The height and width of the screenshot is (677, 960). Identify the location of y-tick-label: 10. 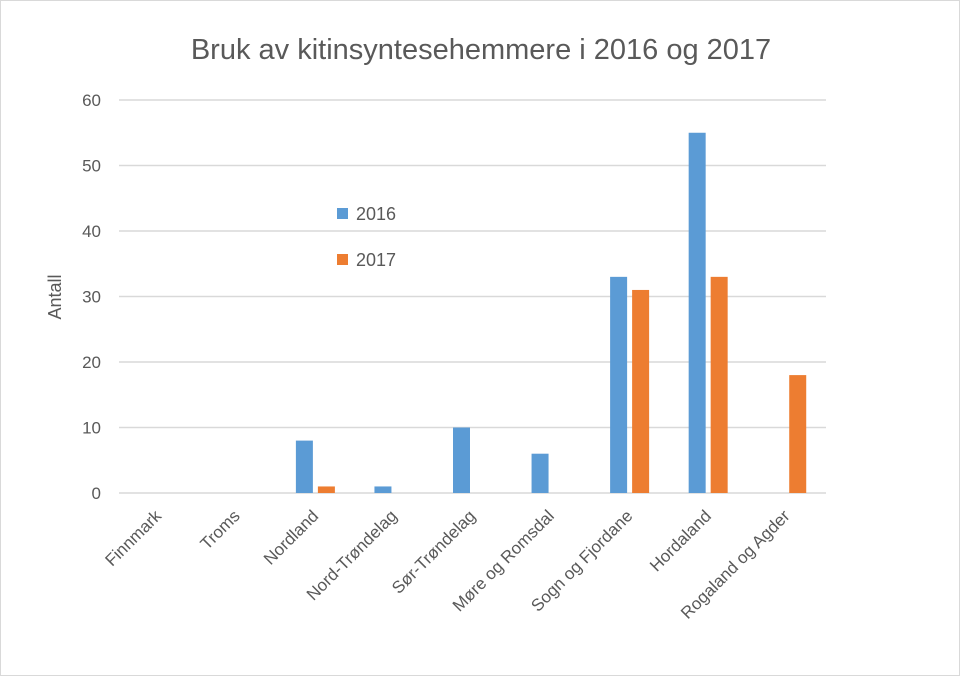
(91, 428).